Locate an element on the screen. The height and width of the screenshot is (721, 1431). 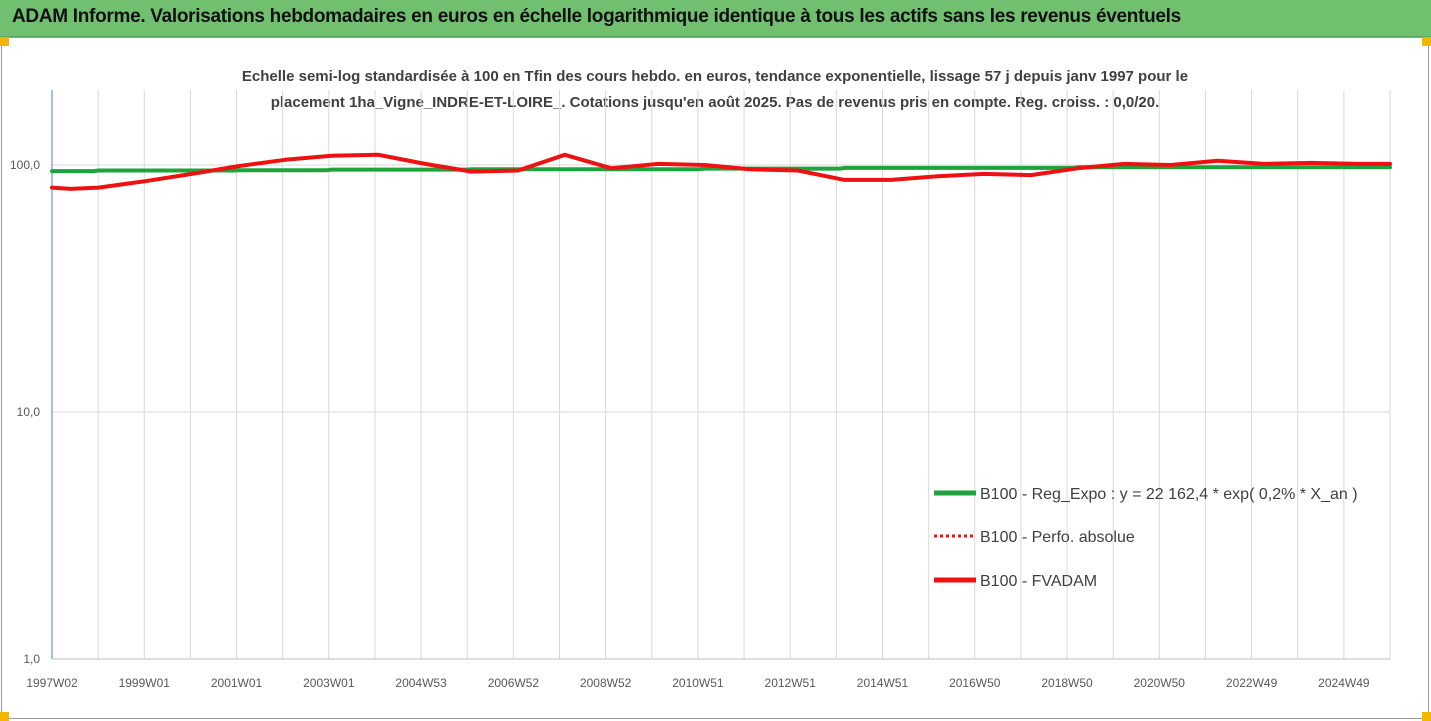
legend-label: B100 - Perfo. absolue is located at coordinates (1057, 537).